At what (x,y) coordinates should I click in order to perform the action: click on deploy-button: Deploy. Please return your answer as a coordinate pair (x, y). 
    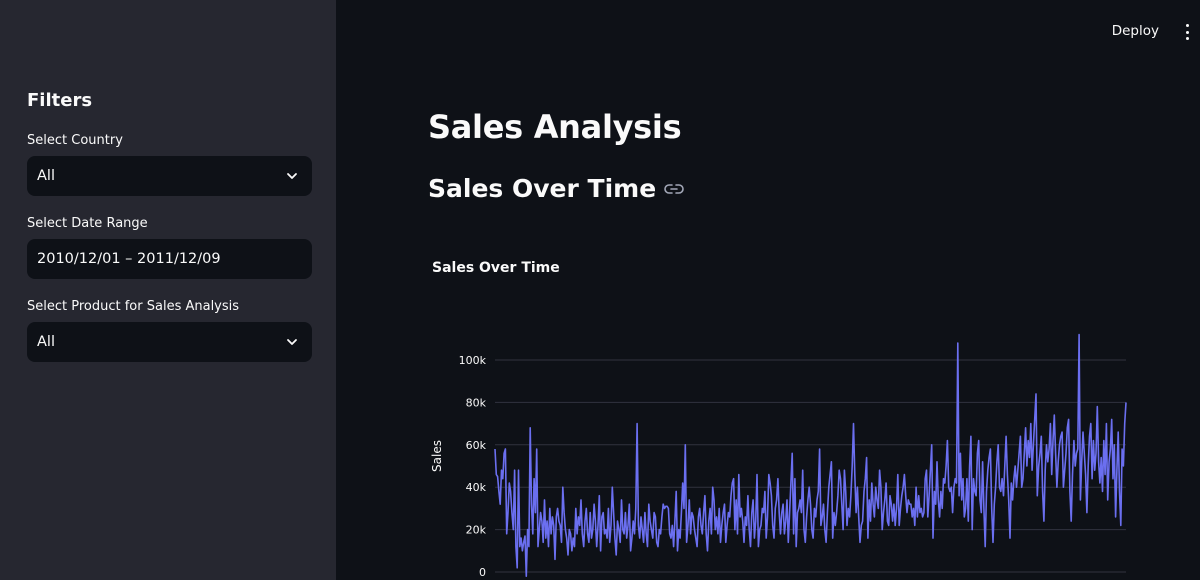
    Looking at the image, I should click on (1135, 31).